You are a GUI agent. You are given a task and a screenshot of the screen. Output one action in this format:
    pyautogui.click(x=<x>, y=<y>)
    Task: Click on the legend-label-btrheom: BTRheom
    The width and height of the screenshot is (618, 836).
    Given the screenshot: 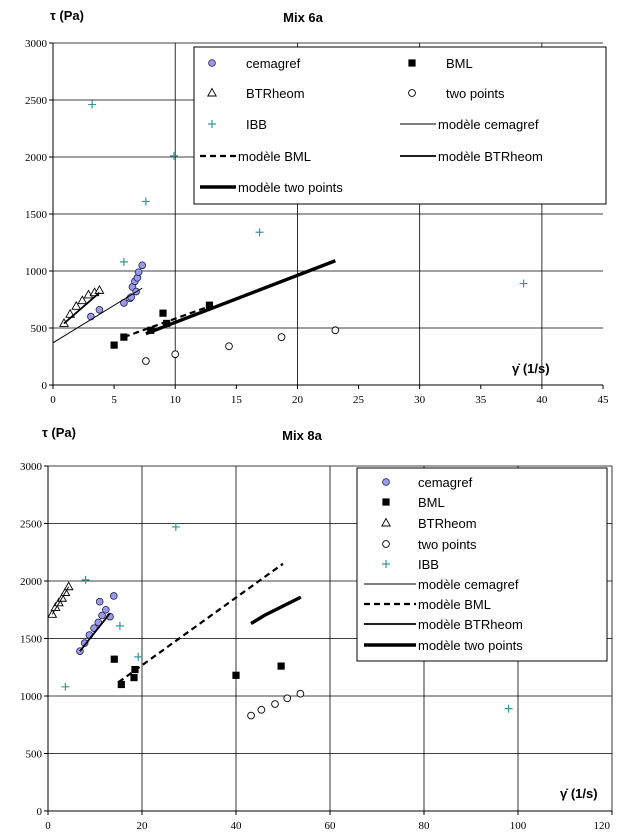 What is the action you would take?
    pyautogui.click(x=275, y=93)
    